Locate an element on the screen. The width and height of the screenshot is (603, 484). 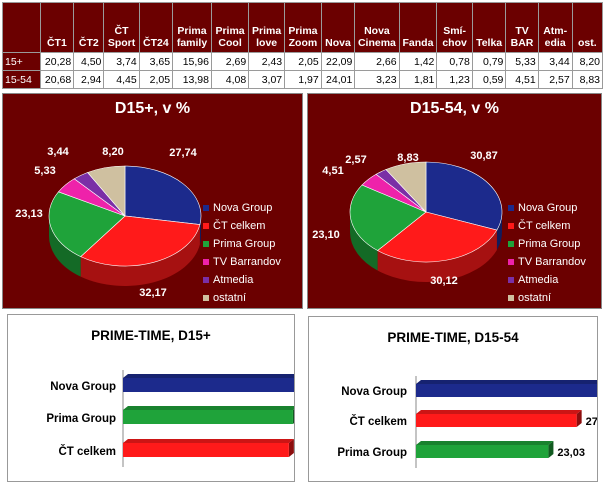
table-cell: 13,98 is located at coordinates (192, 79).